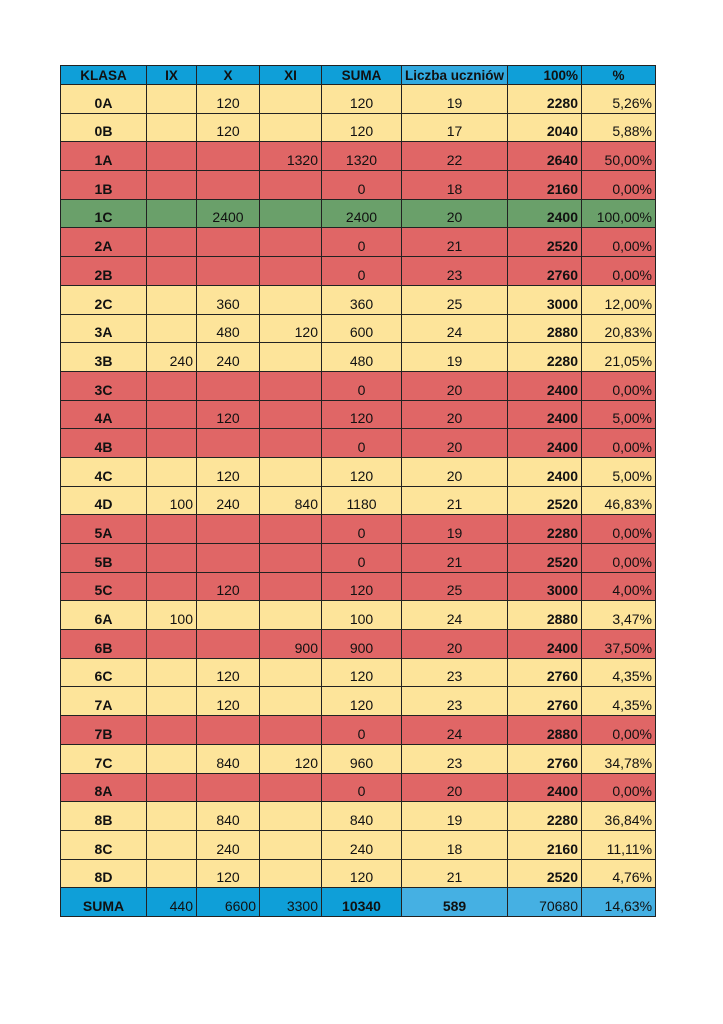 This screenshot has height=1024, width=723. I want to click on x-cell: 360, so click(228, 299).